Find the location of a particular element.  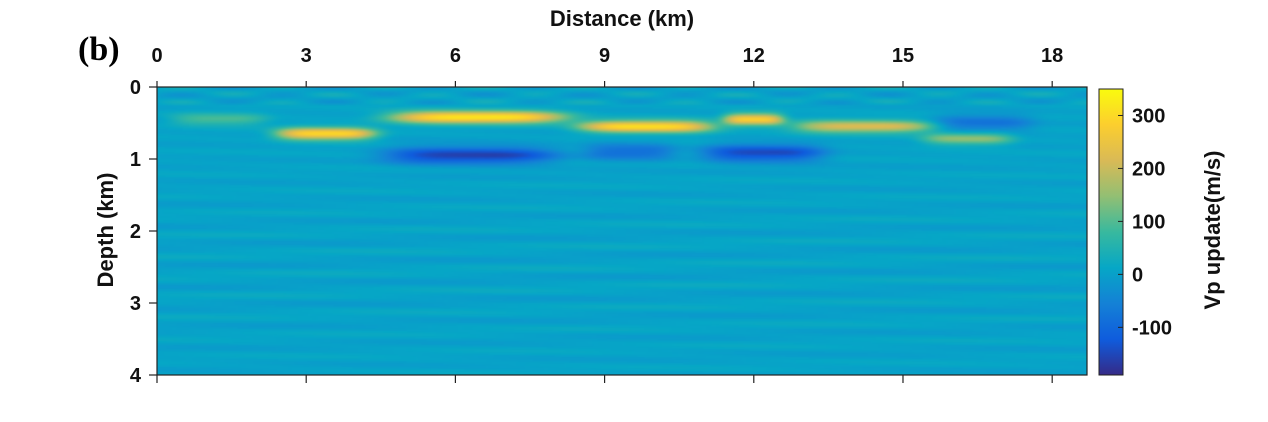

x-tick-label: 12 is located at coordinates (754, 56).